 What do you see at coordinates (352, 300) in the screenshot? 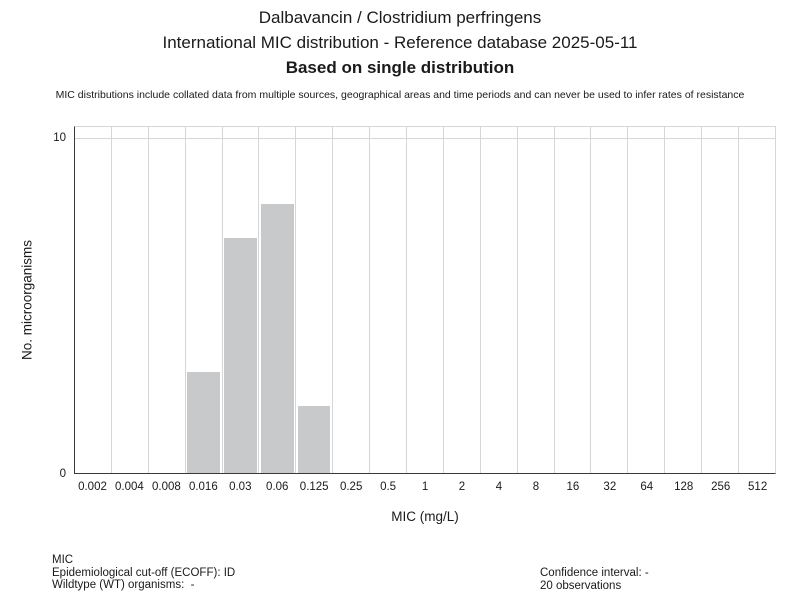
I see `category-column-0.25` at bounding box center [352, 300].